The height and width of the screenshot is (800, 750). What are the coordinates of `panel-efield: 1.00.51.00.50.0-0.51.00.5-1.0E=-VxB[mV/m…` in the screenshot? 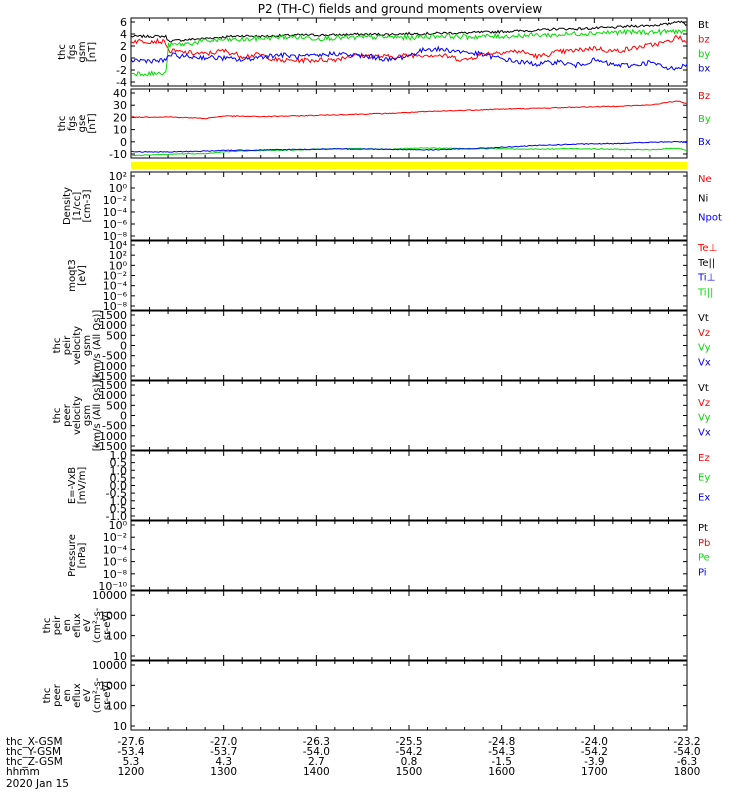 It's located at (388, 486).